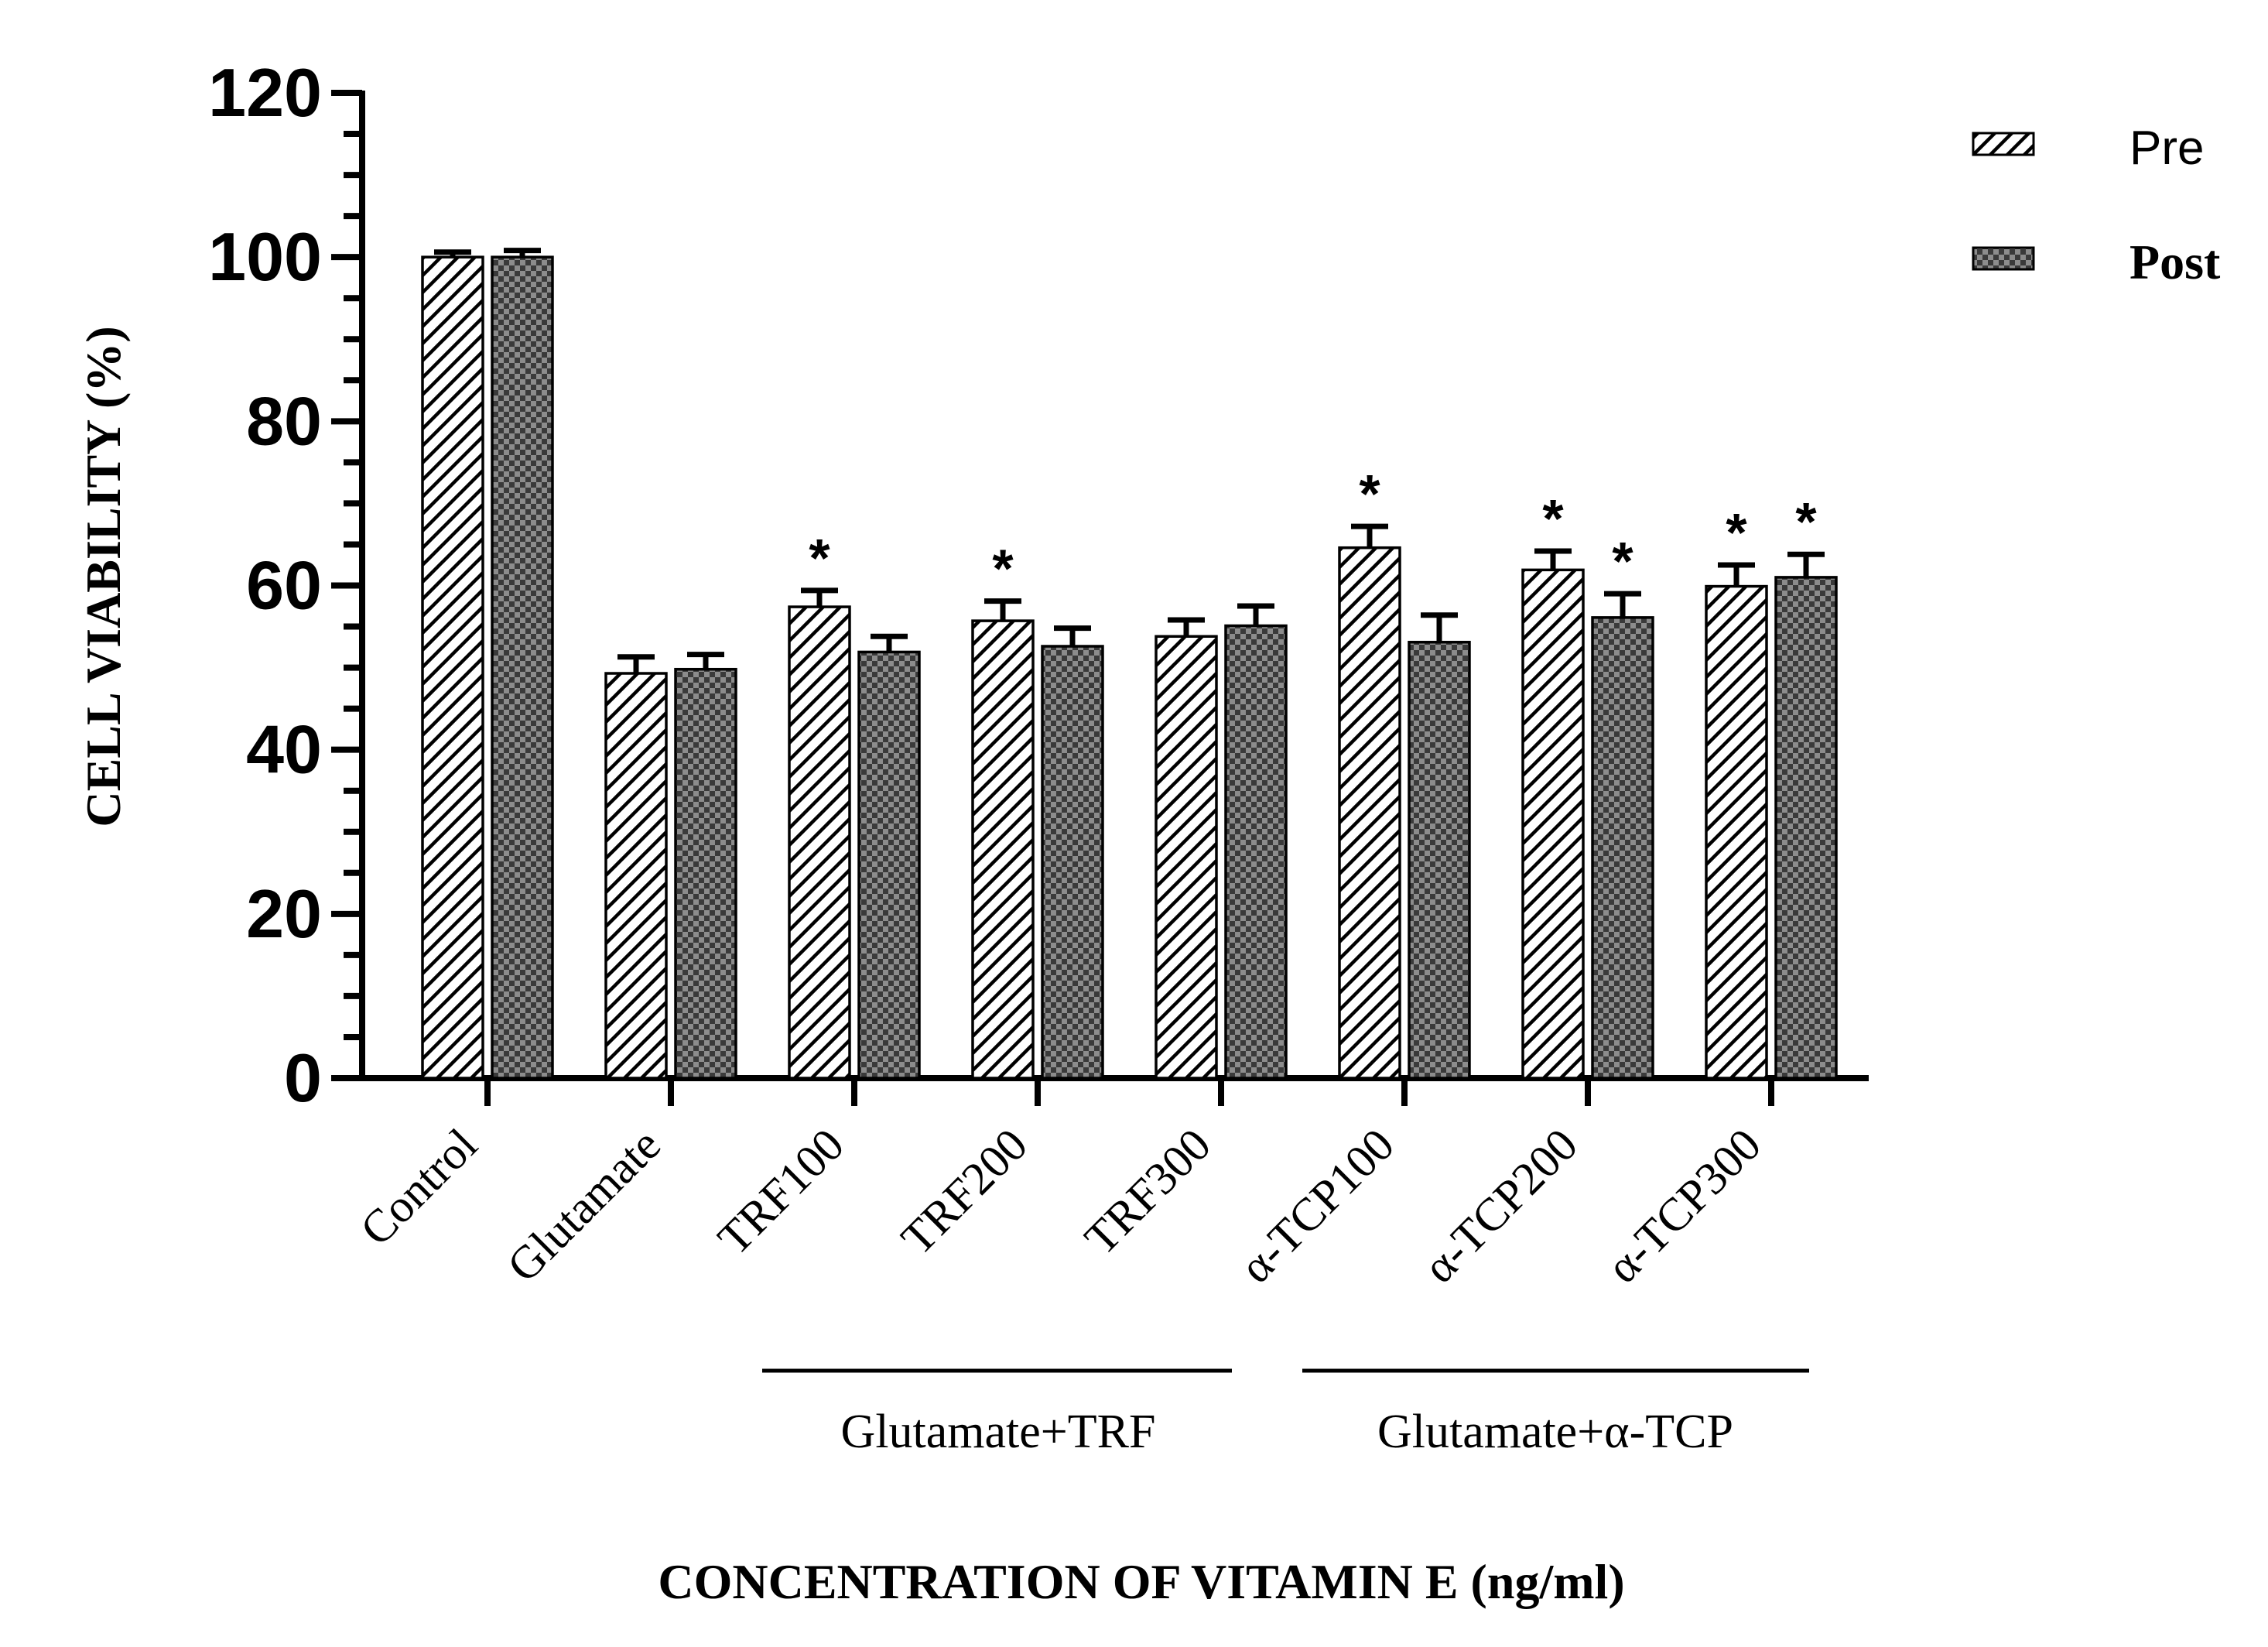 The height and width of the screenshot is (1647, 2268). Describe the element at coordinates (284, 420) in the screenshot. I see `y-tick-label: 80` at that location.